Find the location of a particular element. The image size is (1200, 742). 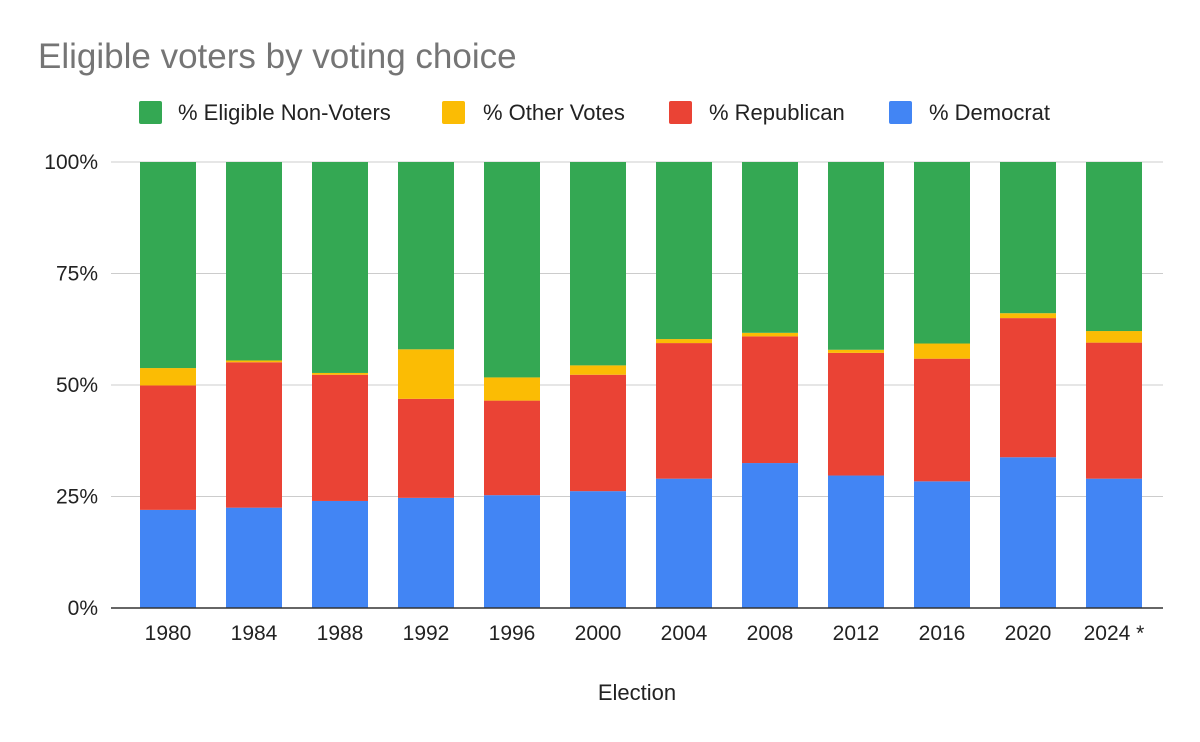

bar-stack-1996 is located at coordinates (512, 385).